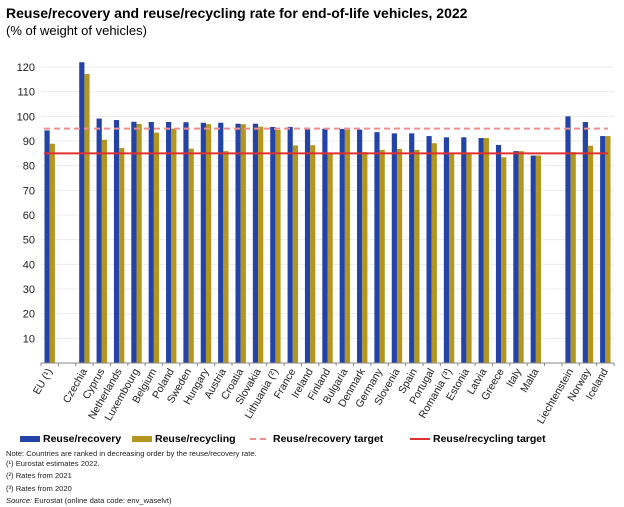 The width and height of the screenshot is (624, 507). What do you see at coordinates (76, 30) in the screenshot?
I see `chart-subtitle: (% of weight of vehicles)` at bounding box center [76, 30].